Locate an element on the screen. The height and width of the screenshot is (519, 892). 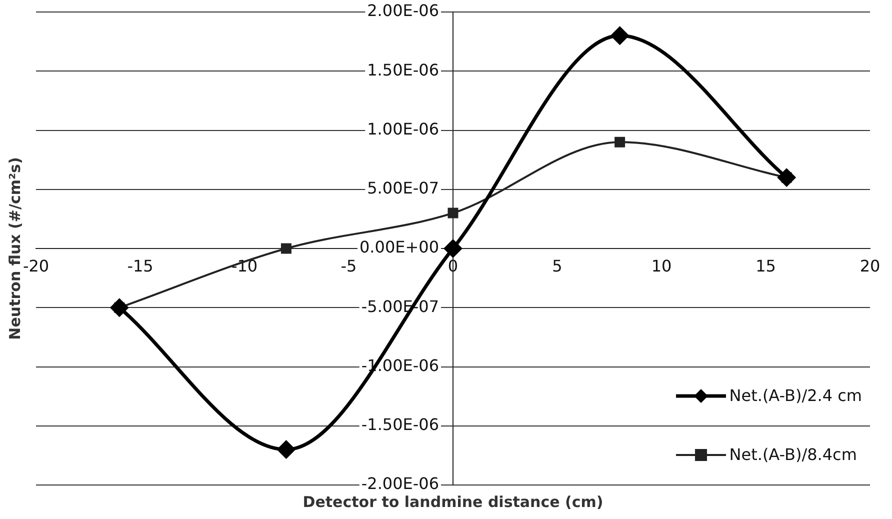
y-tick-label: 5.00E-07 is located at coordinates (403, 188).